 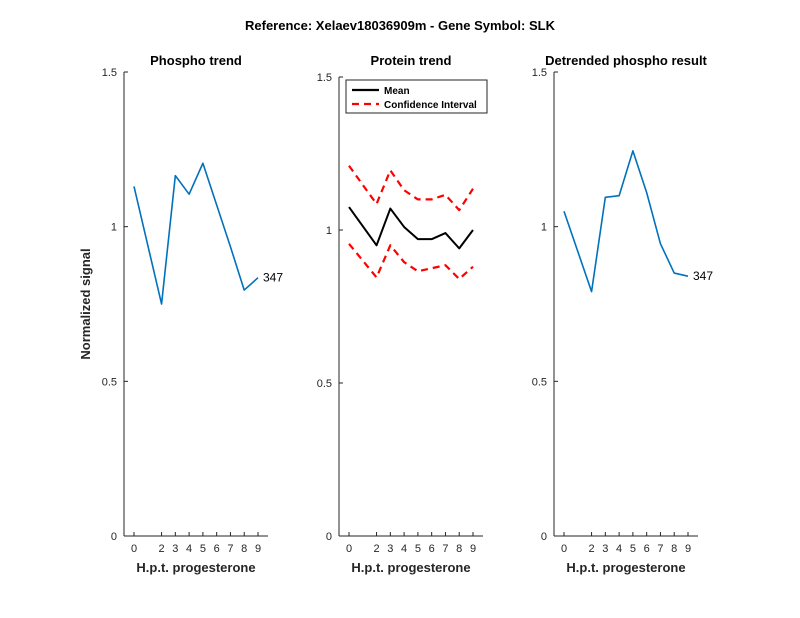 I want to click on chart-title: Phospho trend, so click(x=196, y=60).